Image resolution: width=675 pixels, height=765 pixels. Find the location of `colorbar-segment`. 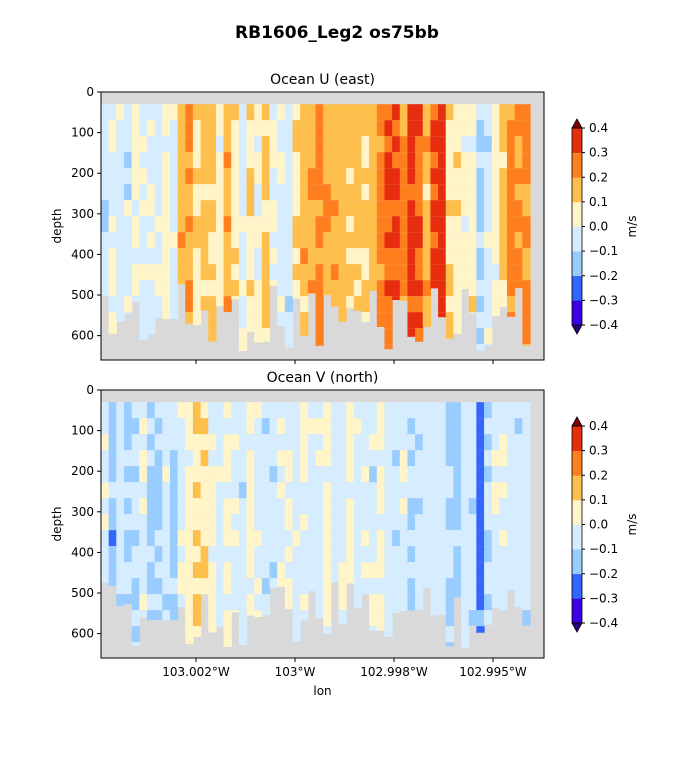

colorbar-segment is located at coordinates (577, 537).